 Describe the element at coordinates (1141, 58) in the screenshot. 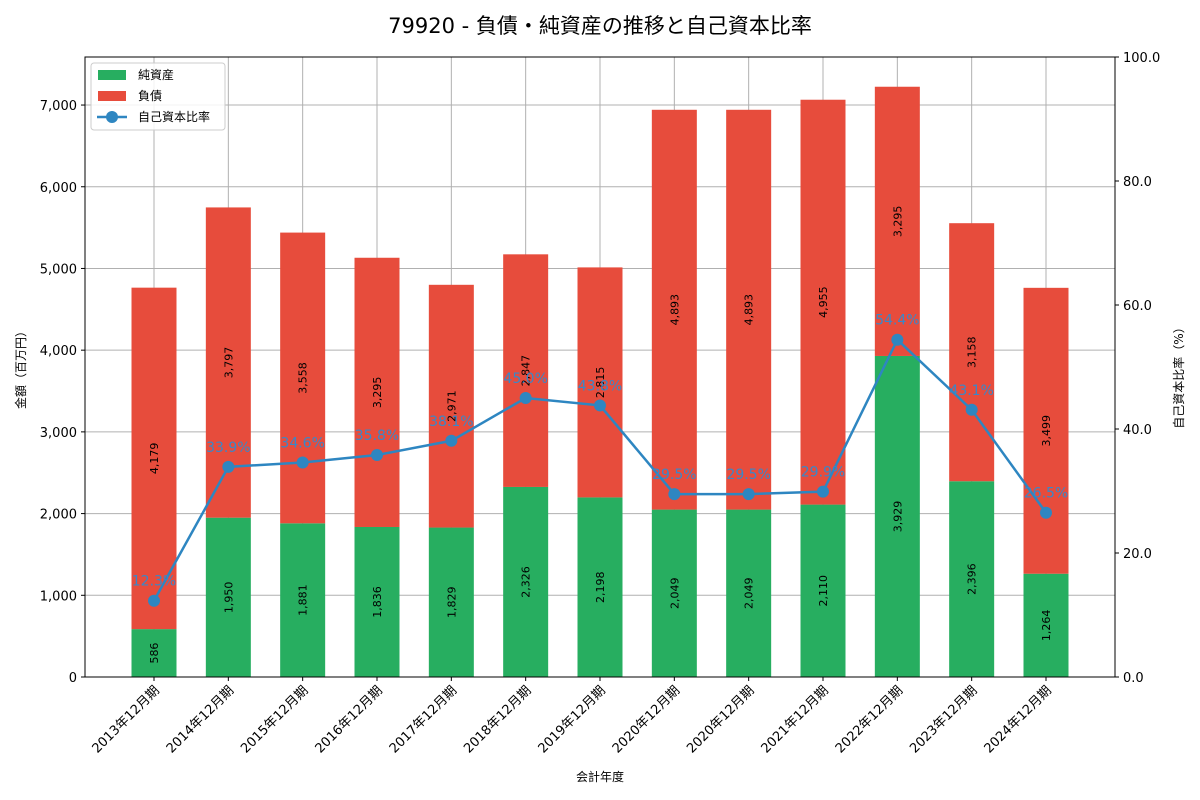

I see `tick-label-right: 100.0` at that location.